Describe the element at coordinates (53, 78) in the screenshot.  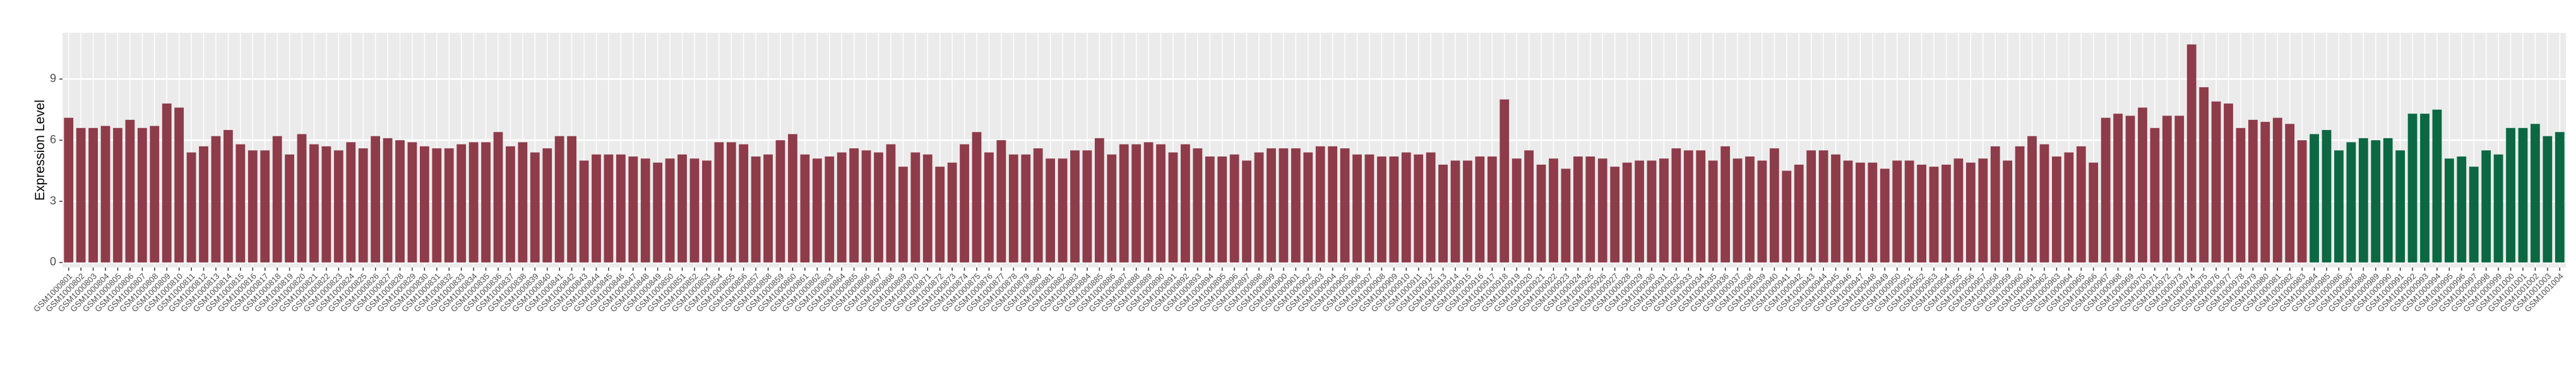
I see `y-tick-label: 9` at that location.